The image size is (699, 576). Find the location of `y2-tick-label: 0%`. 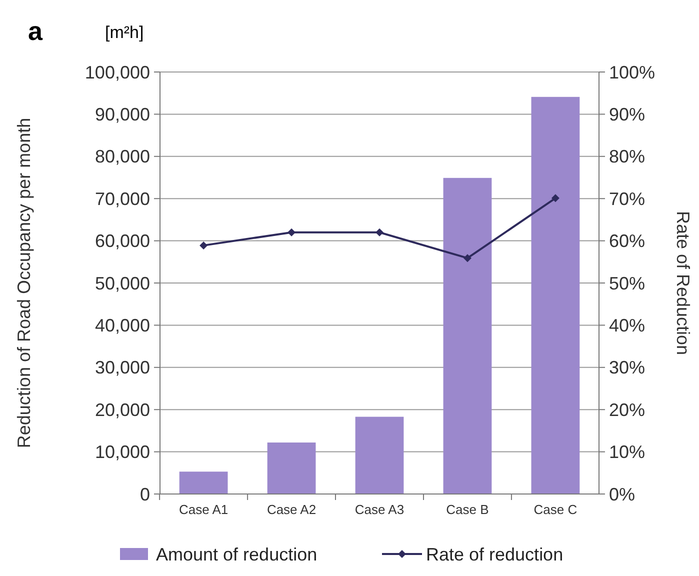

y2-tick-label: 0% is located at coordinates (622, 494).